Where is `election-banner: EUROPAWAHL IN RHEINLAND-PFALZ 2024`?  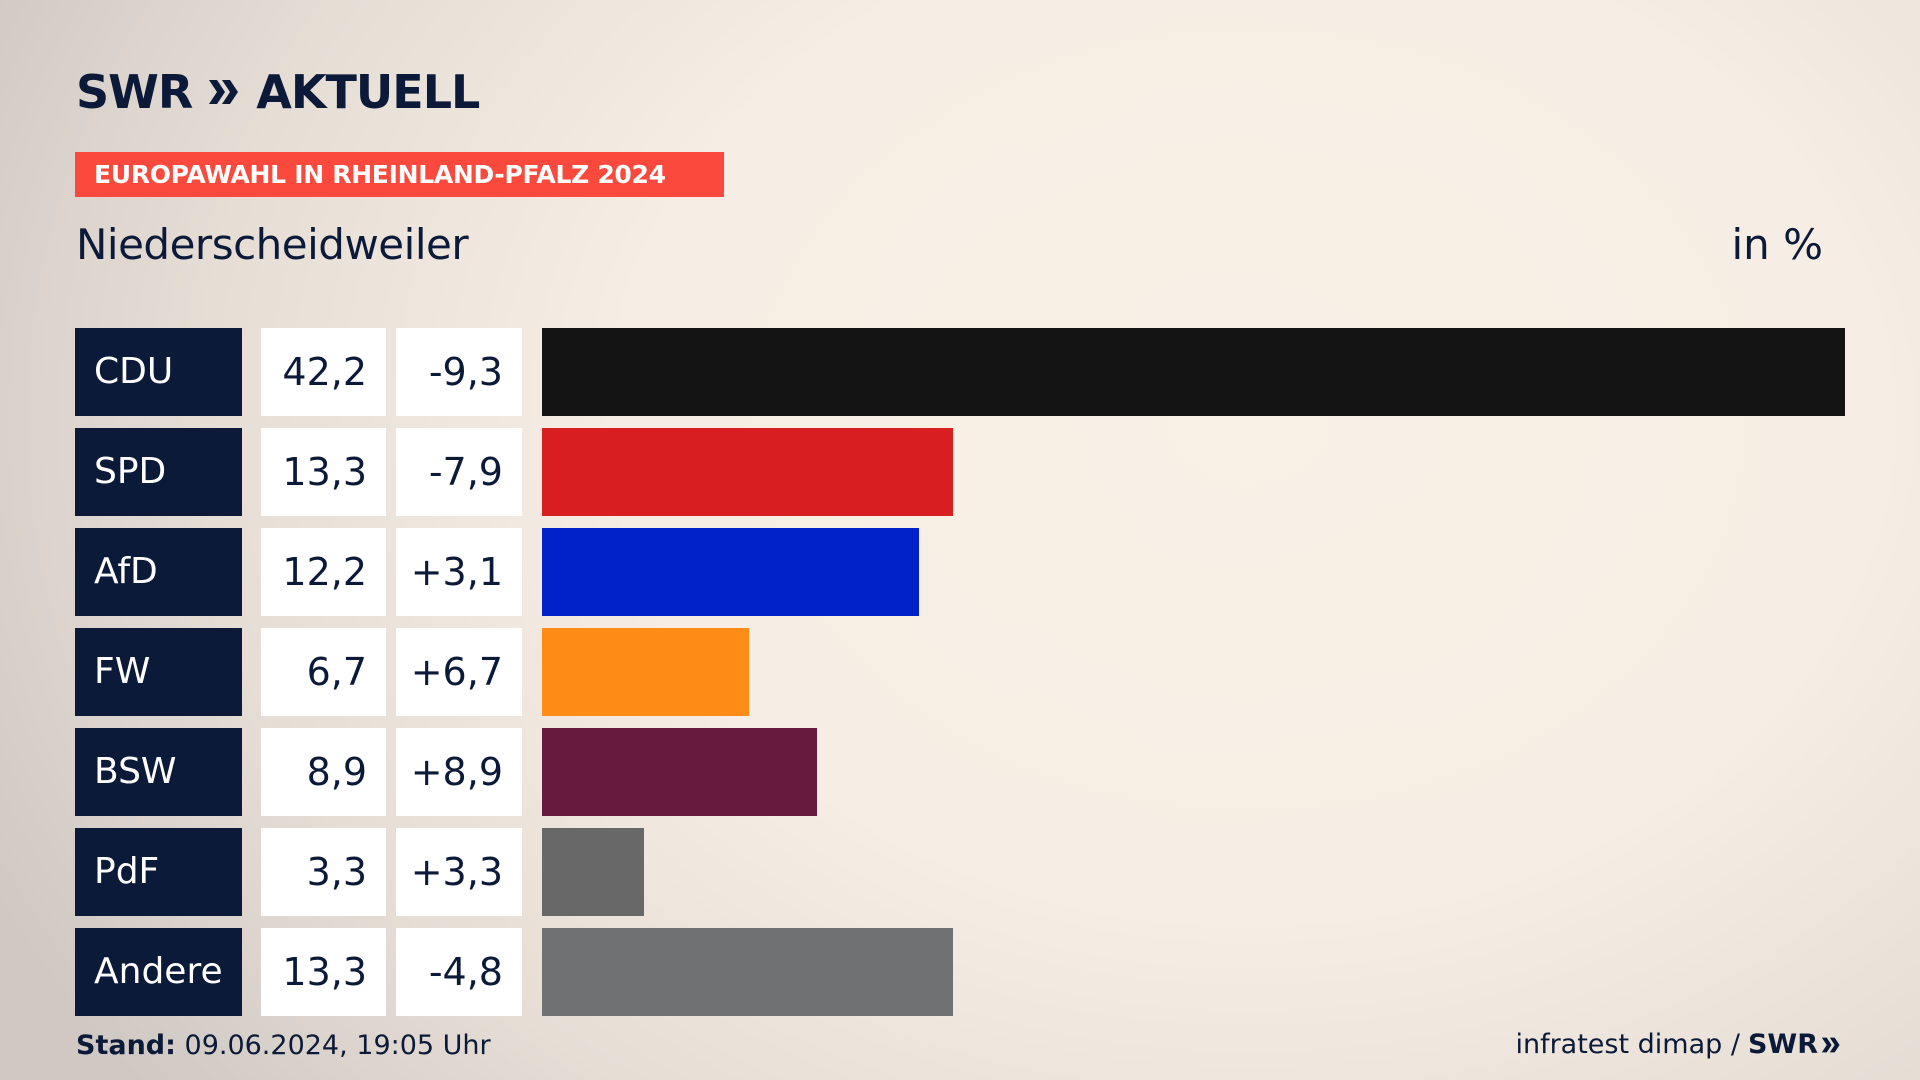 election-banner: EUROPAWAHL IN RHEINLAND-PFALZ 2024 is located at coordinates (399, 174).